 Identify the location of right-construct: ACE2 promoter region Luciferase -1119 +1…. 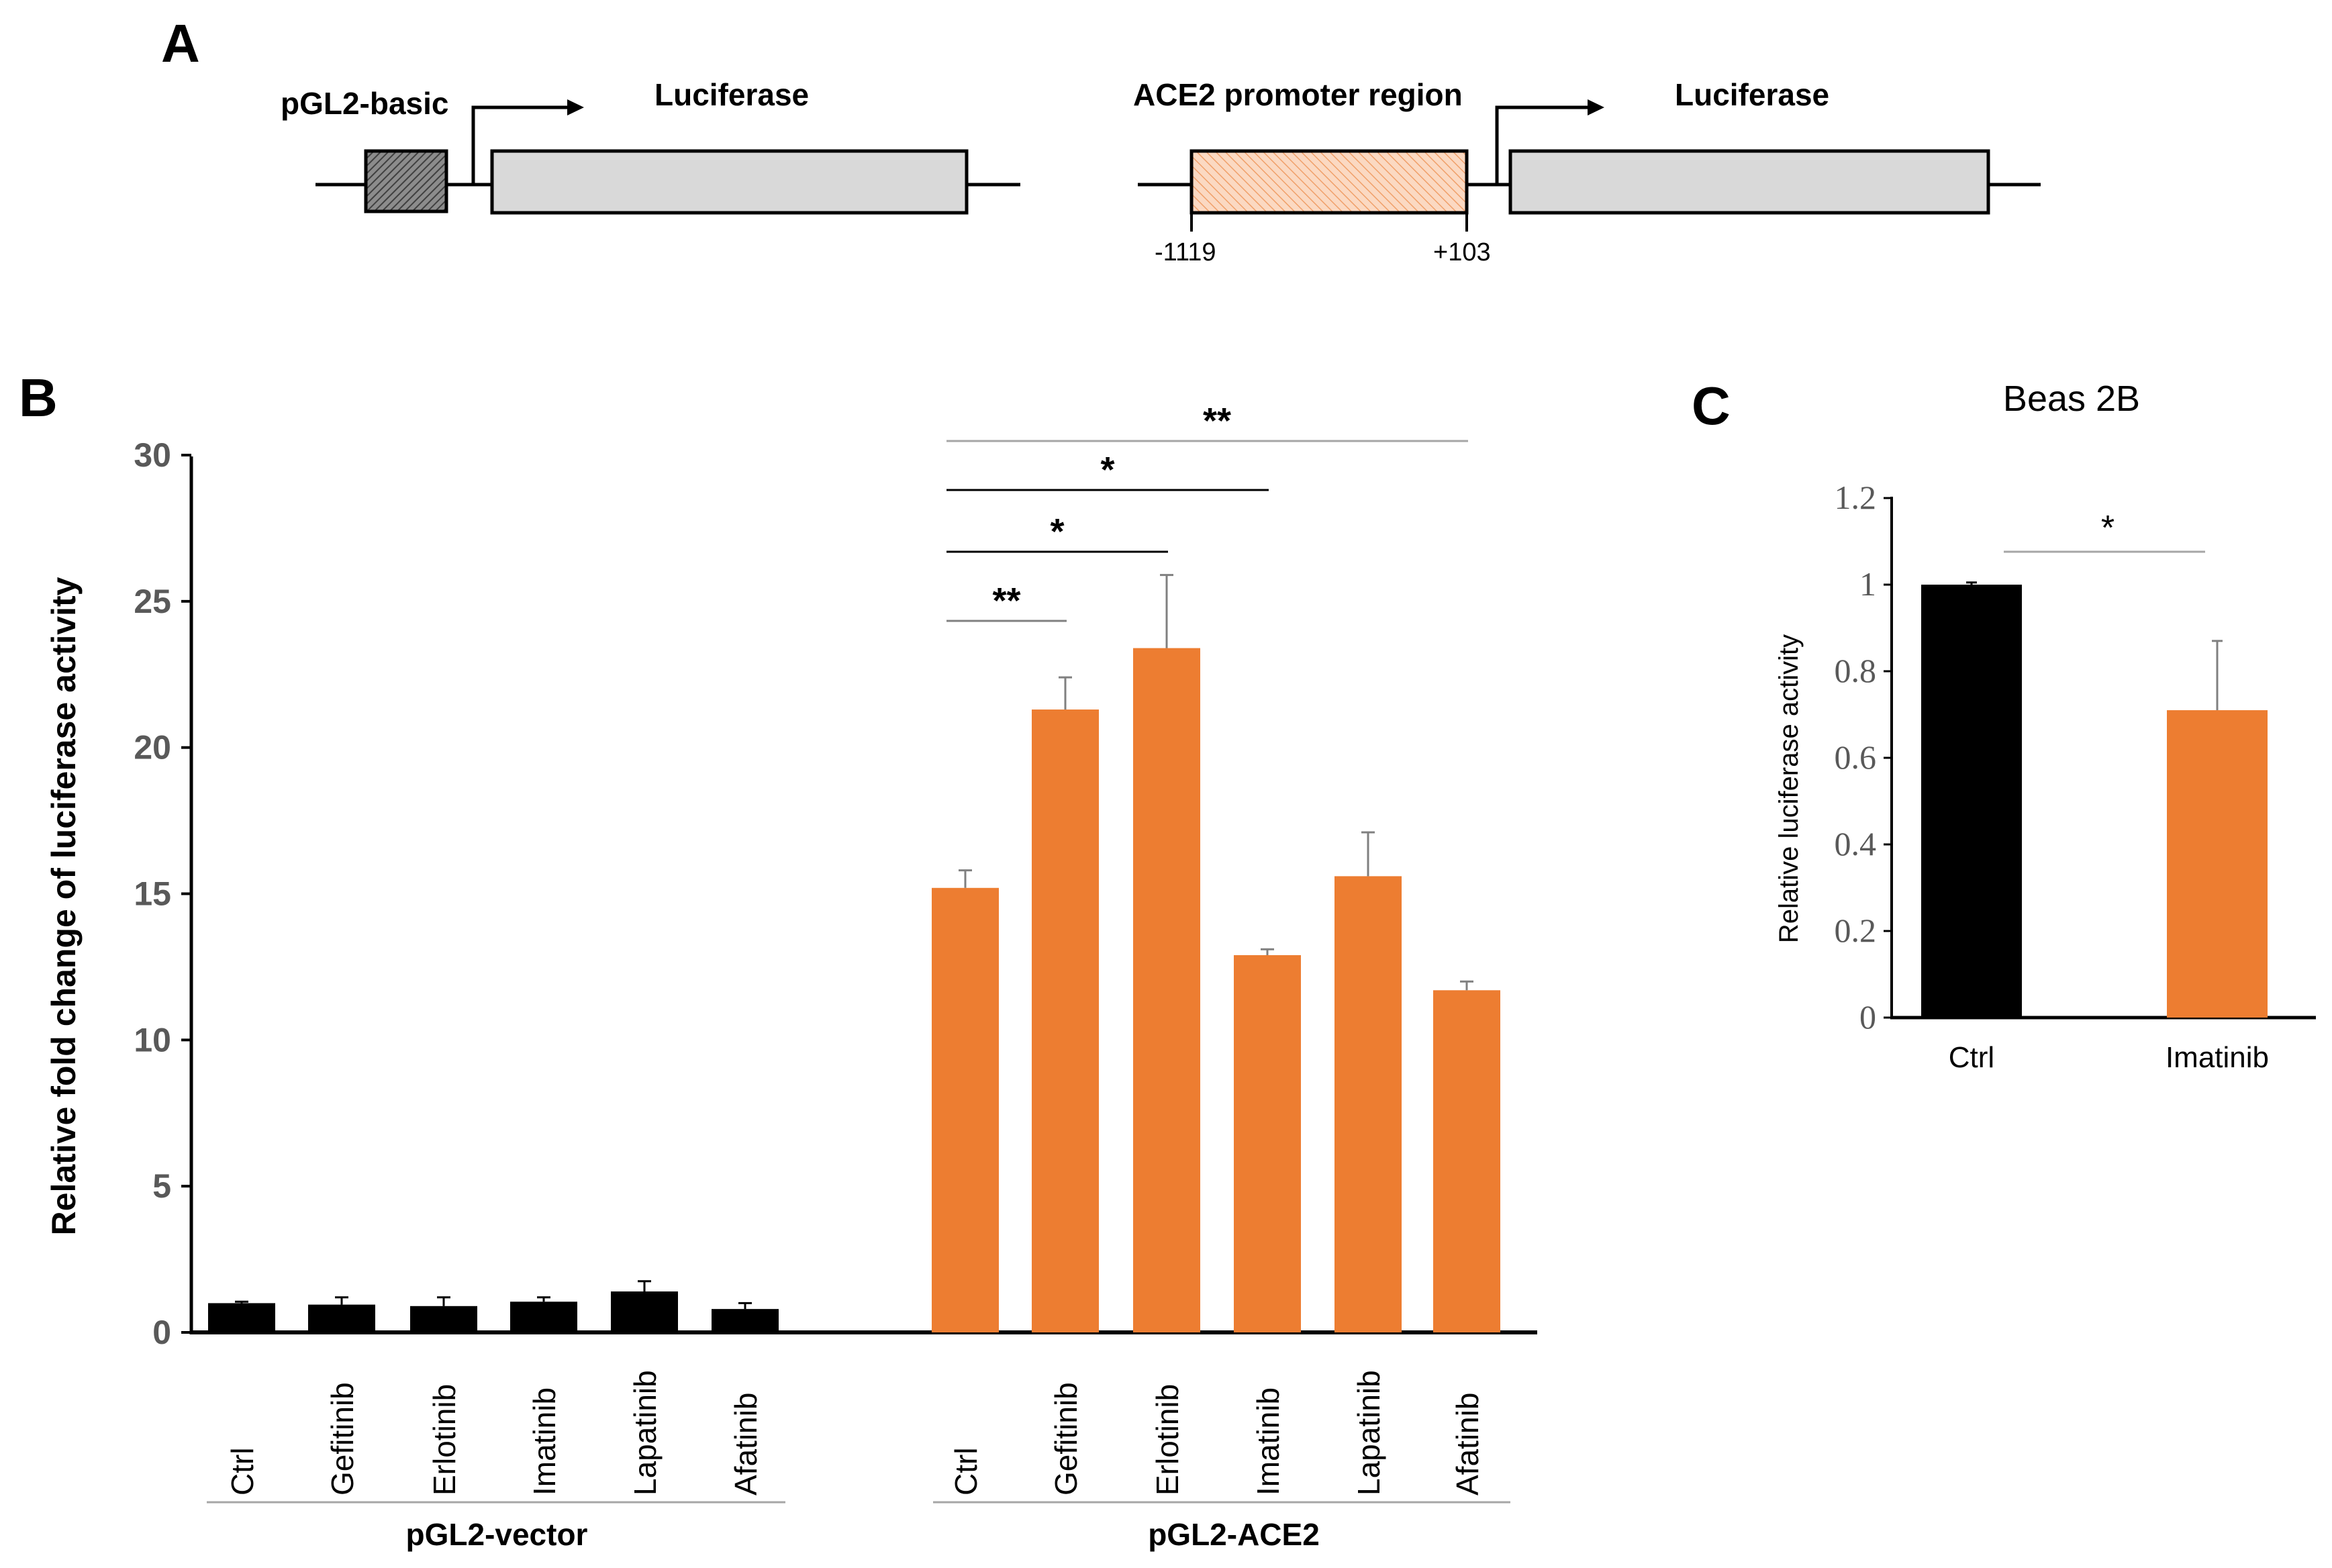
(1587, 172).